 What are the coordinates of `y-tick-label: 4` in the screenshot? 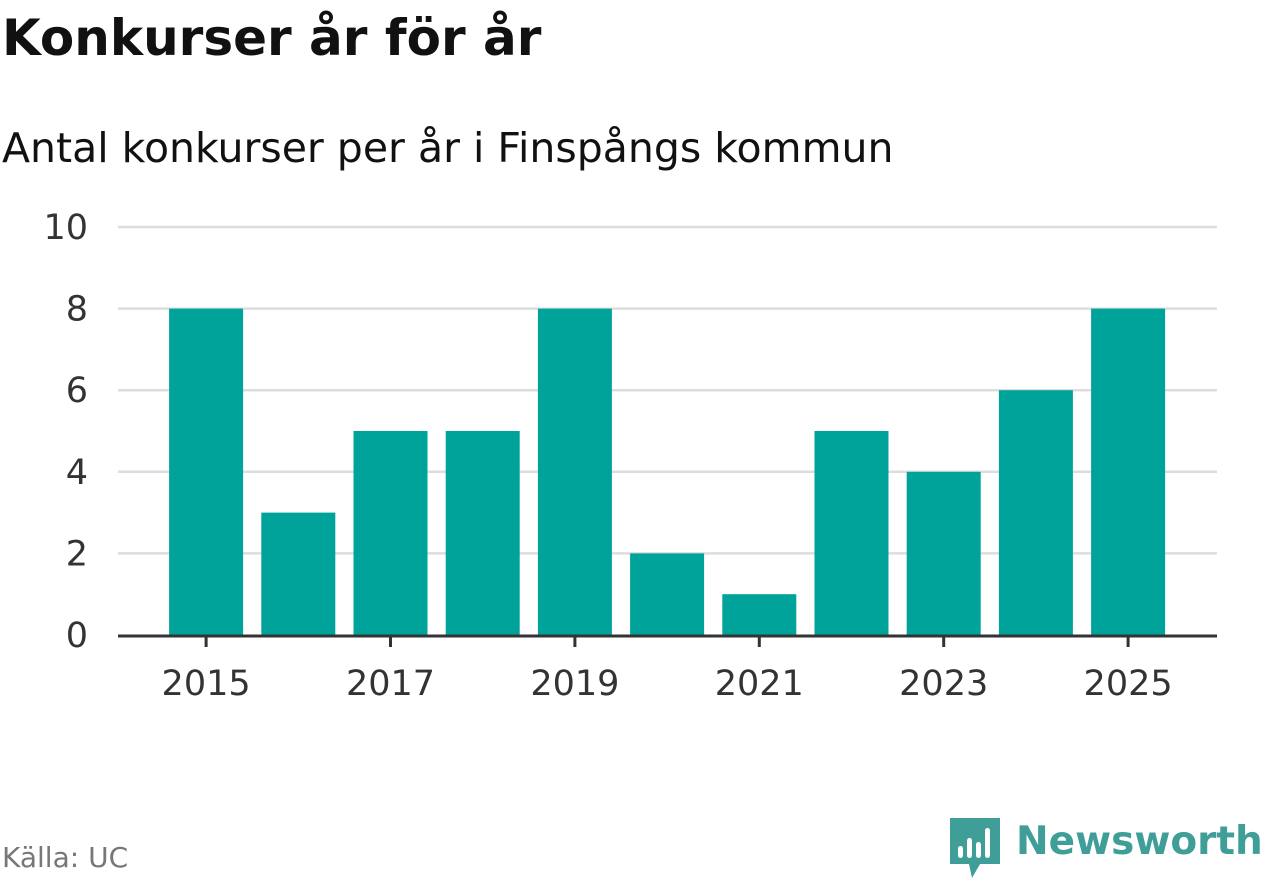 It's located at (77, 473).